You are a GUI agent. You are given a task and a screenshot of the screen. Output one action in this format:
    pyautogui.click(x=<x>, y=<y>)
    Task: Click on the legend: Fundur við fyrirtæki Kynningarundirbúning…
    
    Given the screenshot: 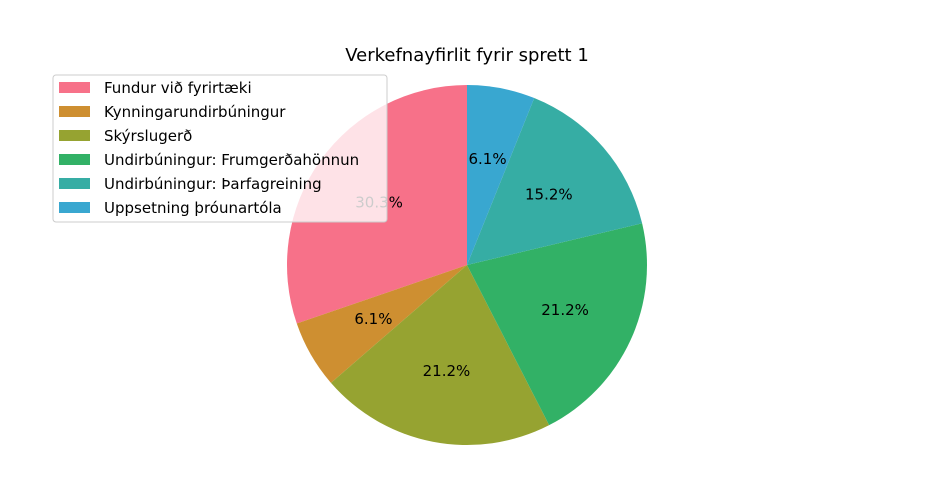 What is the action you would take?
    pyautogui.click(x=220, y=148)
    